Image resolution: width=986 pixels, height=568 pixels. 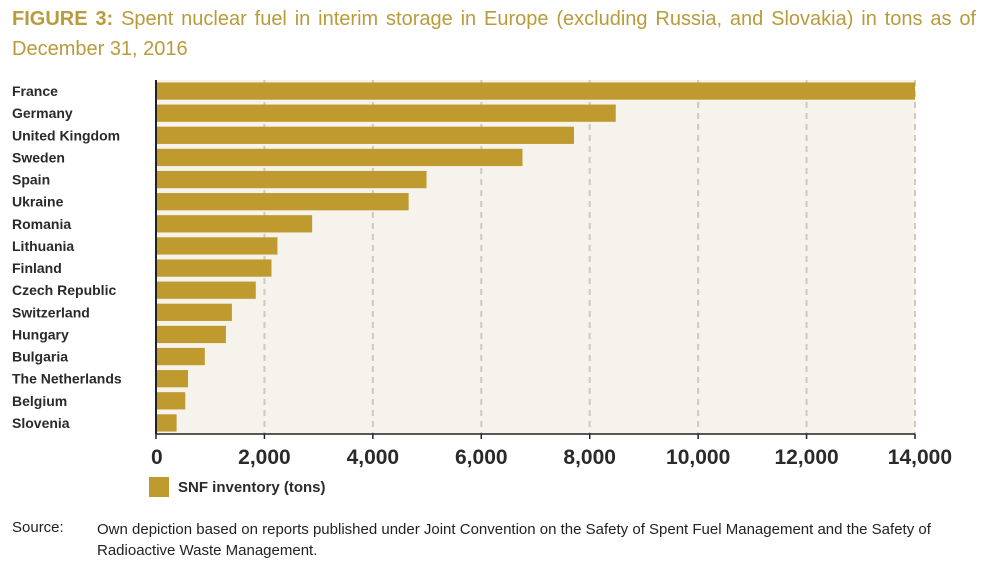 What do you see at coordinates (481, 457) in the screenshot?
I see `x-tick-label: 6,000` at bounding box center [481, 457].